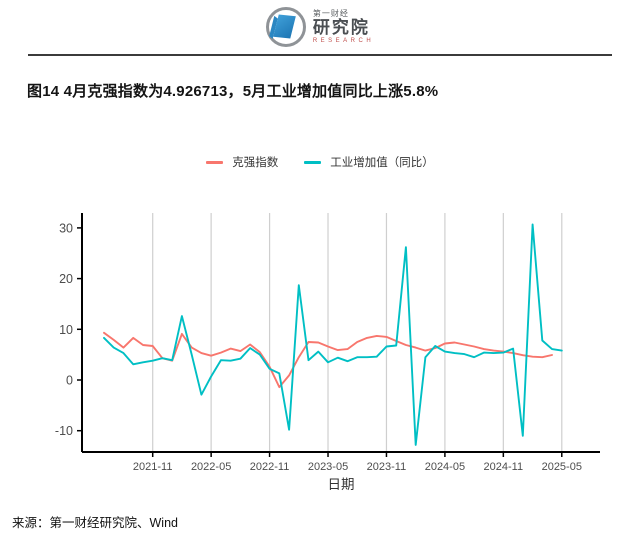 This screenshot has height=558, width=640. I want to click on figure-title: 图14 4月克强指数为4.926713，5月工业增加值同比上涨5.8%, so click(233, 91).